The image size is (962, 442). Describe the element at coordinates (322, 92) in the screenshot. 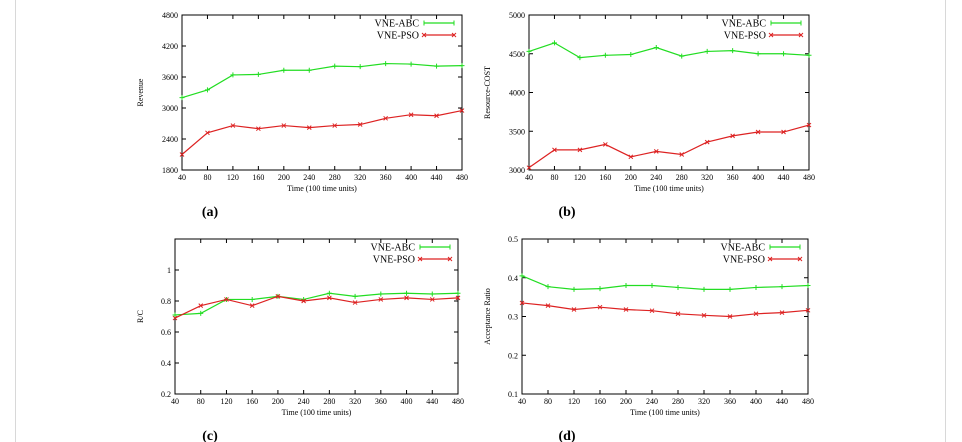

I see `plot-frame` at that location.